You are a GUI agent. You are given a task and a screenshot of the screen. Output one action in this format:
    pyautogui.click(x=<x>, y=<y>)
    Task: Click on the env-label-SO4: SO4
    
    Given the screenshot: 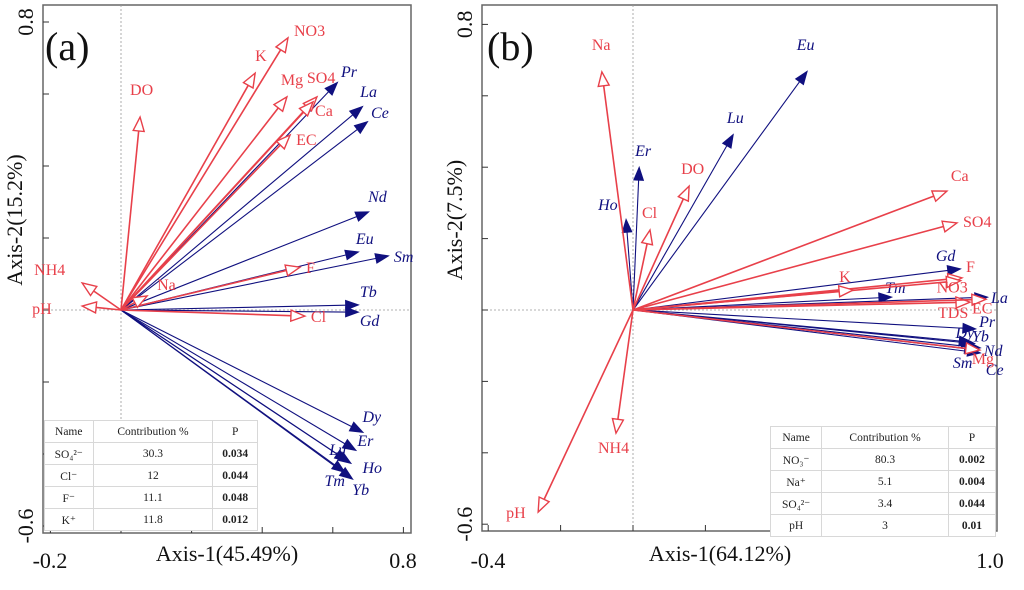 What is the action you would take?
    pyautogui.click(x=321, y=78)
    